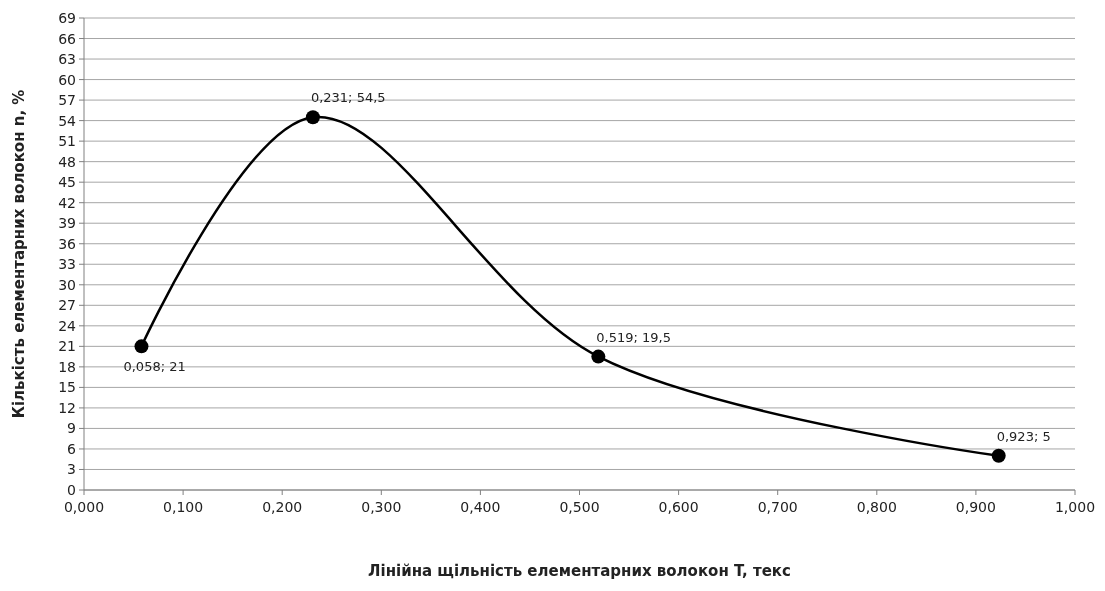  I want to click on x-axis-title: Лінійна щільність елементарних волокон T, текс, so click(579, 571).